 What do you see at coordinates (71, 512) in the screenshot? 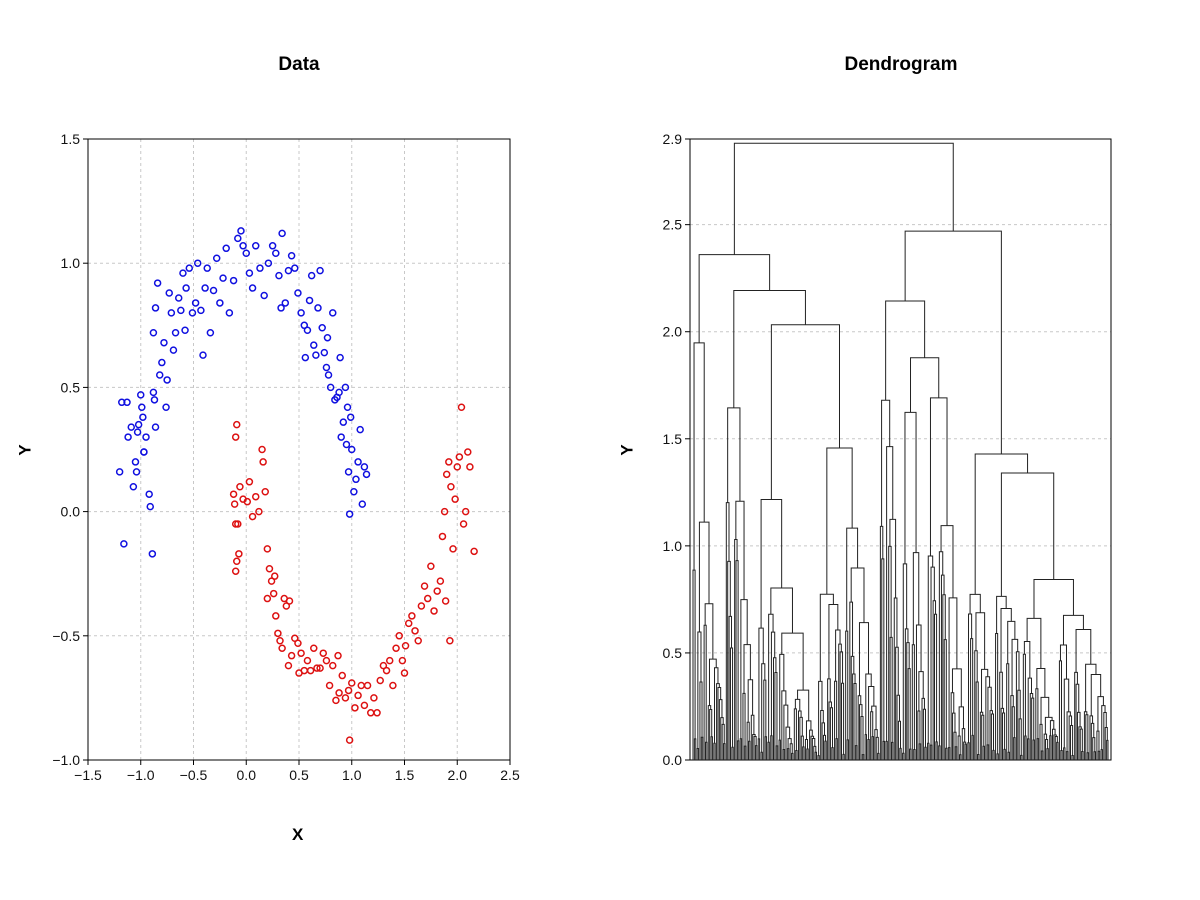
I see `y-tick-label: 0.0` at bounding box center [71, 512].